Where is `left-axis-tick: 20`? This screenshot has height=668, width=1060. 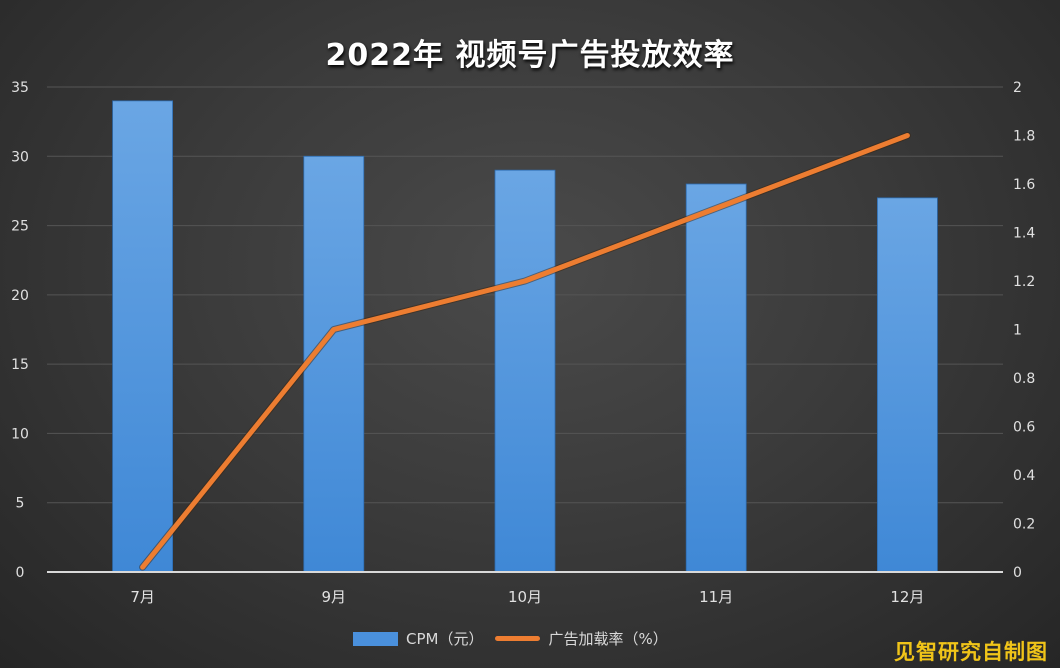
left-axis-tick: 20 is located at coordinates (20, 296).